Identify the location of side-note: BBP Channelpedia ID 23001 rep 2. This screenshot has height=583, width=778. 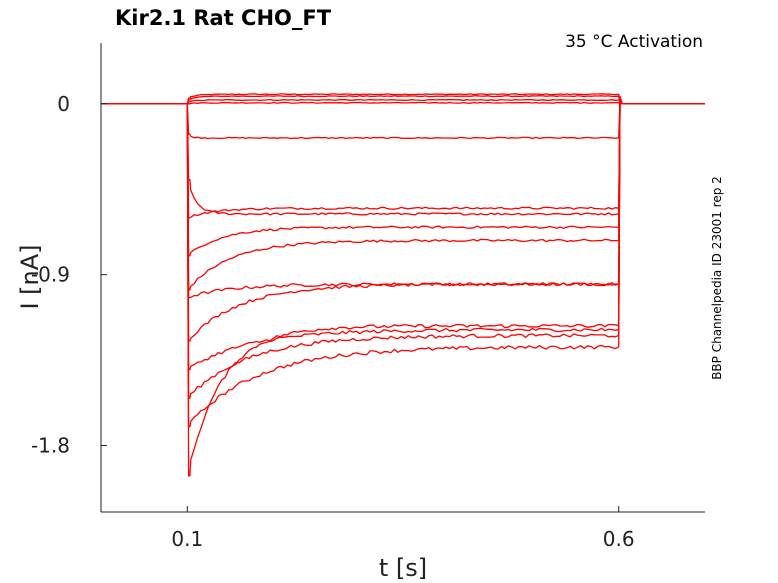
(717, 278).